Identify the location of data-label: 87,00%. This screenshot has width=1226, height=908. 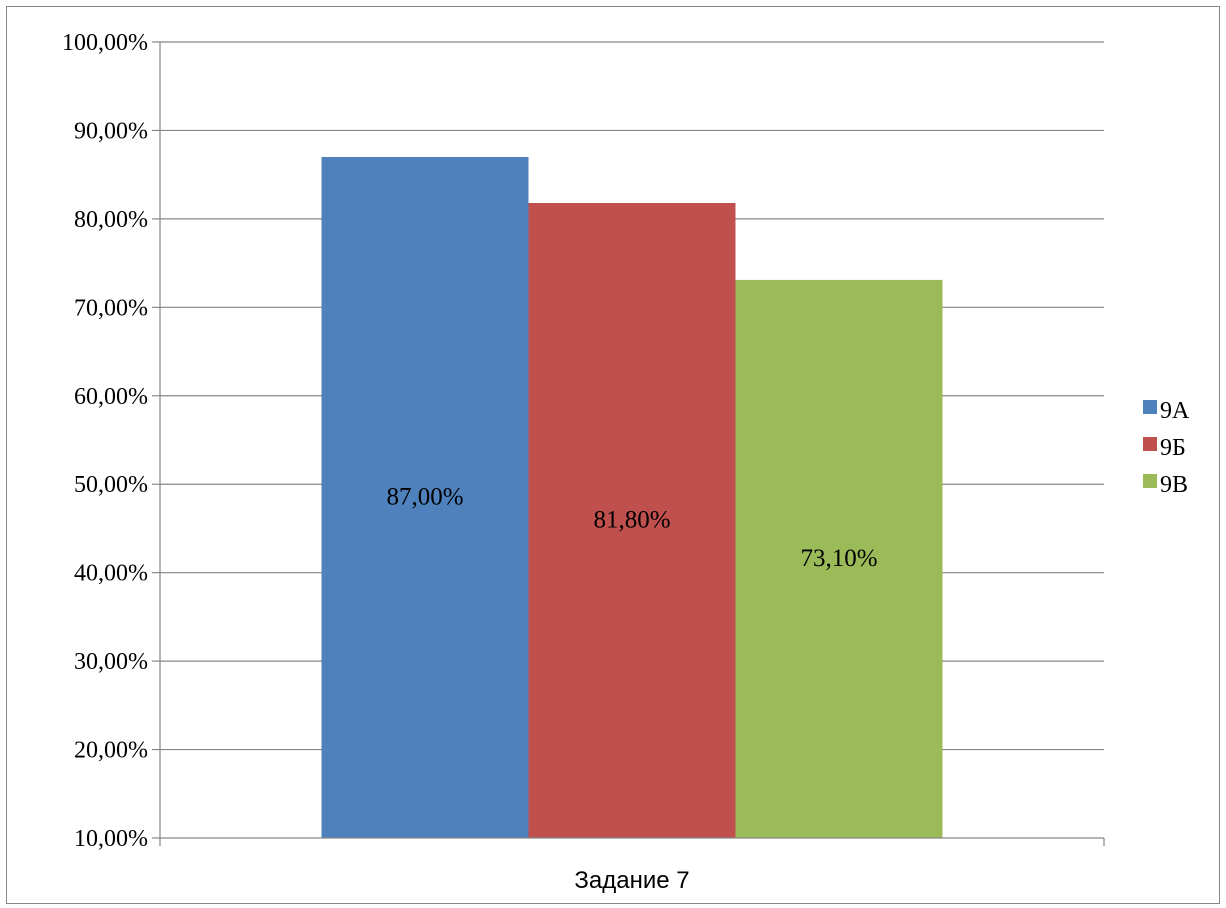
(424, 496).